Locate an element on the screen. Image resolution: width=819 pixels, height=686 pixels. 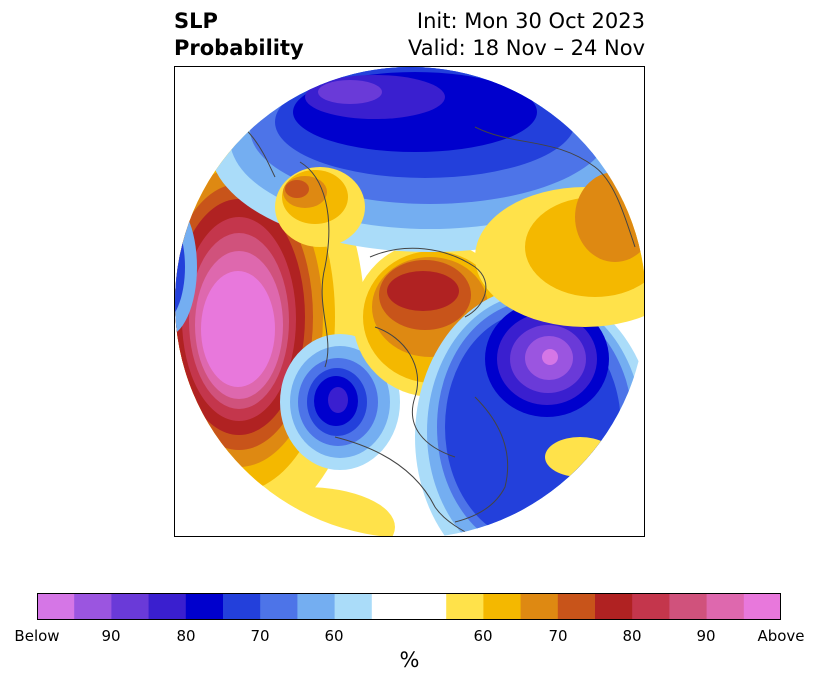
colorbar is located at coordinates (409, 606).